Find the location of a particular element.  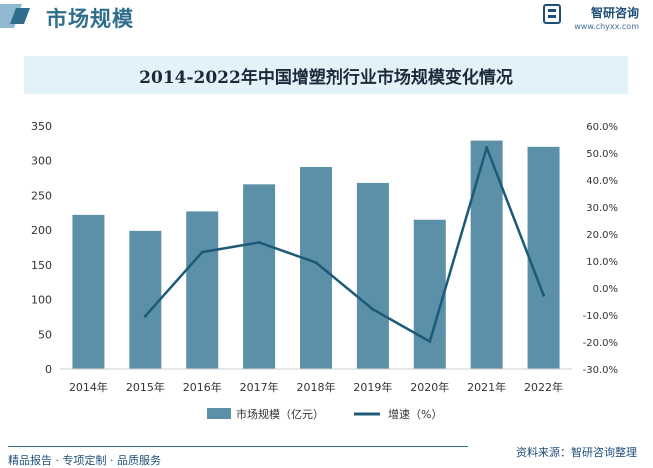

x-tick-label: 2022年 is located at coordinates (543, 387).